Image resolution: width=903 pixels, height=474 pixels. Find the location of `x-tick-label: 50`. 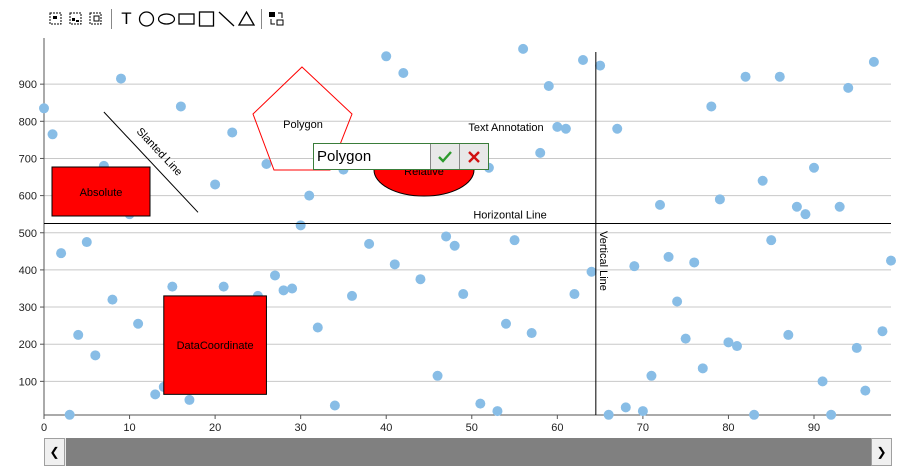

x-tick-label: 50 is located at coordinates (472, 428).